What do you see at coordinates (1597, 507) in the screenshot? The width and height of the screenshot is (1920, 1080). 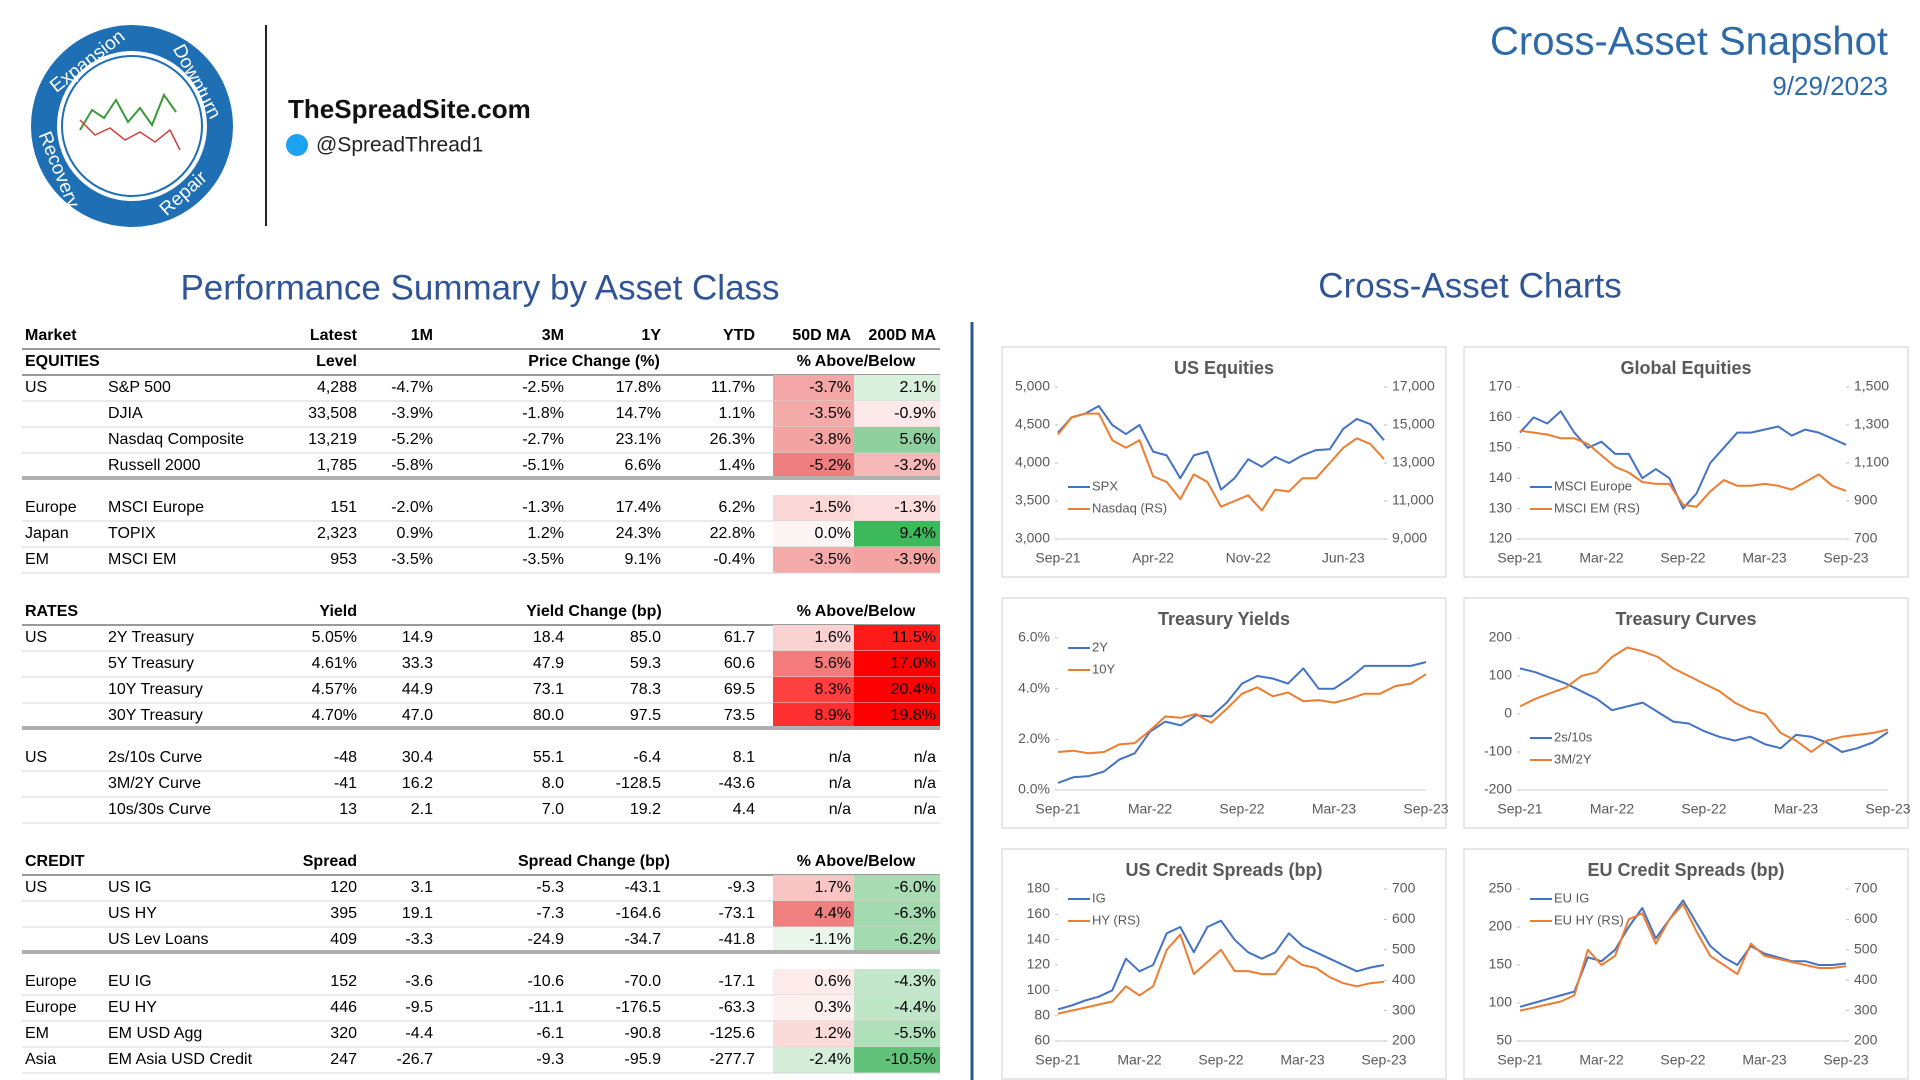 I see `legend-label: MSCI EM (RS)` at bounding box center [1597, 507].